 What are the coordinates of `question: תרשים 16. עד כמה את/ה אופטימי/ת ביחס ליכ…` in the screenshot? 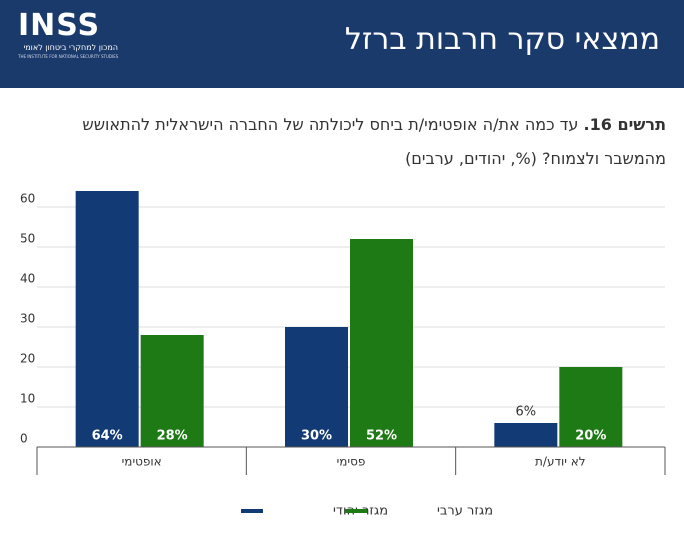 It's located at (366, 142).